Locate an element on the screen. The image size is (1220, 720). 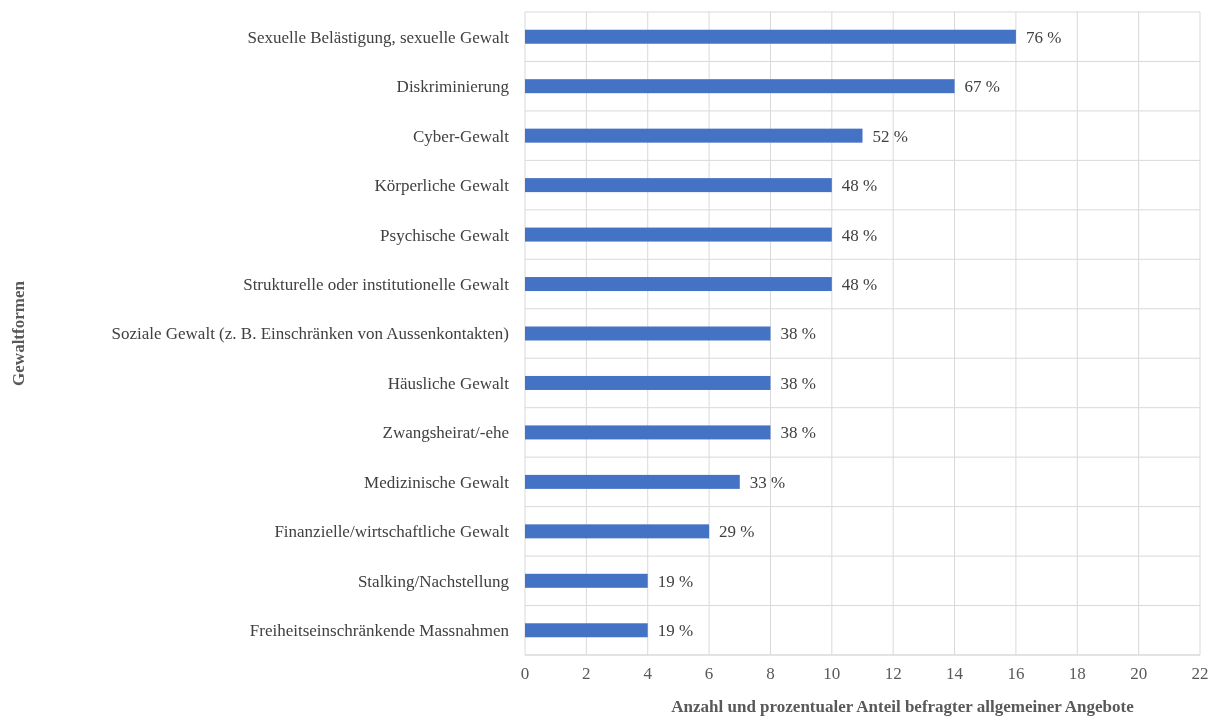
y-tick-label: Medizinische Gewalt is located at coordinates (437, 482).